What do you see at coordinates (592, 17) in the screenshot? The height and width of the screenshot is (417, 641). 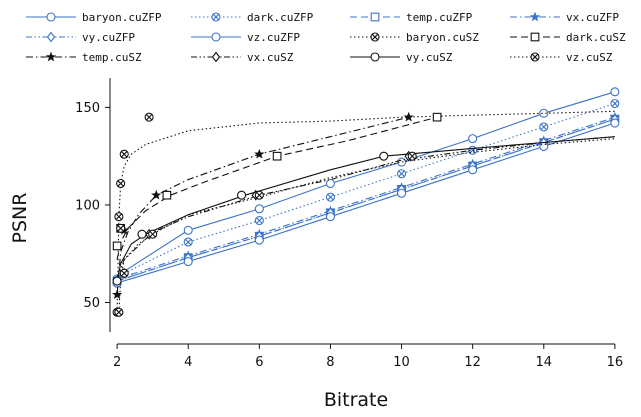 I see `legend-label: vx.cuZFP` at bounding box center [592, 17].